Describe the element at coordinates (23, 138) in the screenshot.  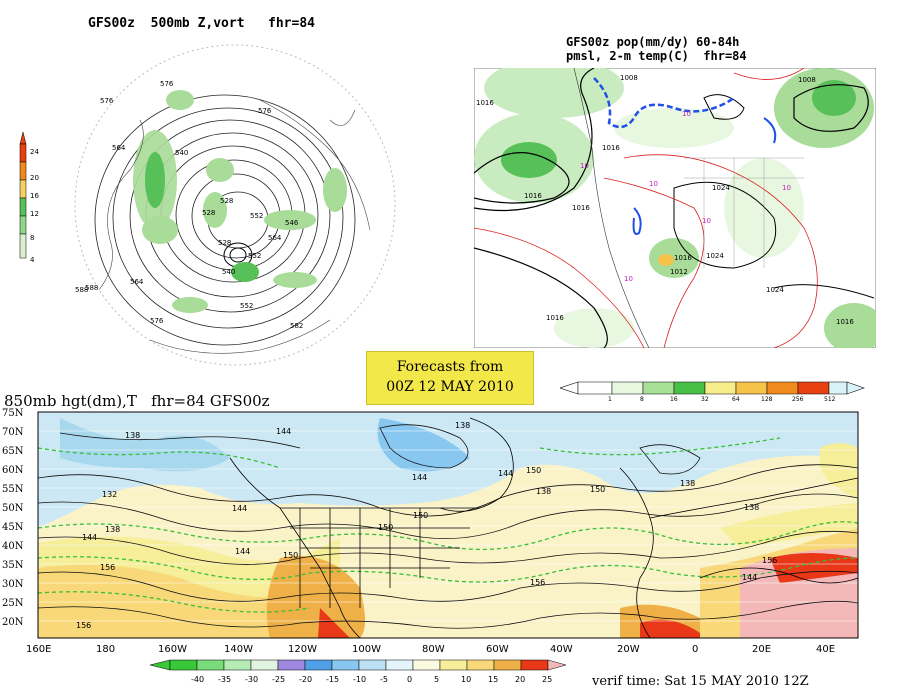
I see `colorbar-arrow-top` at that location.